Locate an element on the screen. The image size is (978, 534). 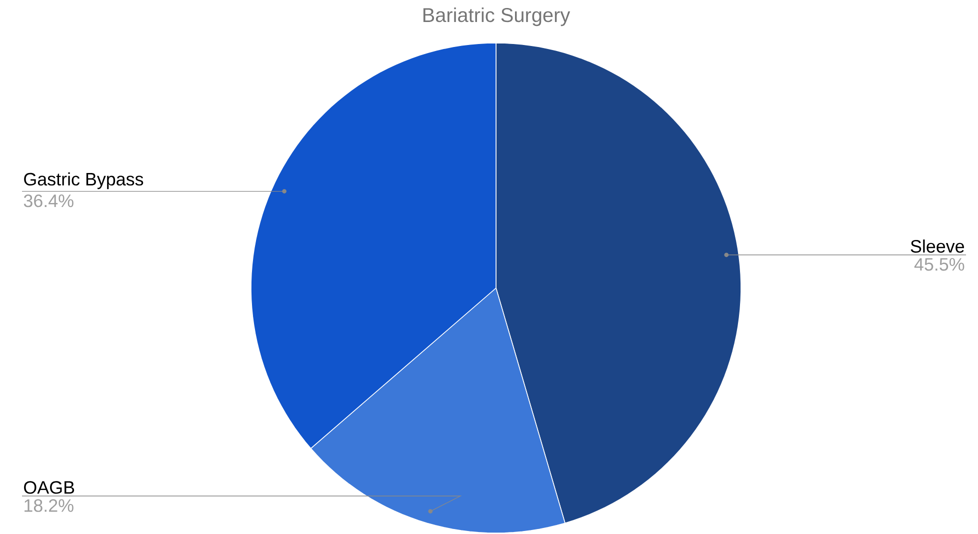
data-label: 45.5% is located at coordinates (939, 264).